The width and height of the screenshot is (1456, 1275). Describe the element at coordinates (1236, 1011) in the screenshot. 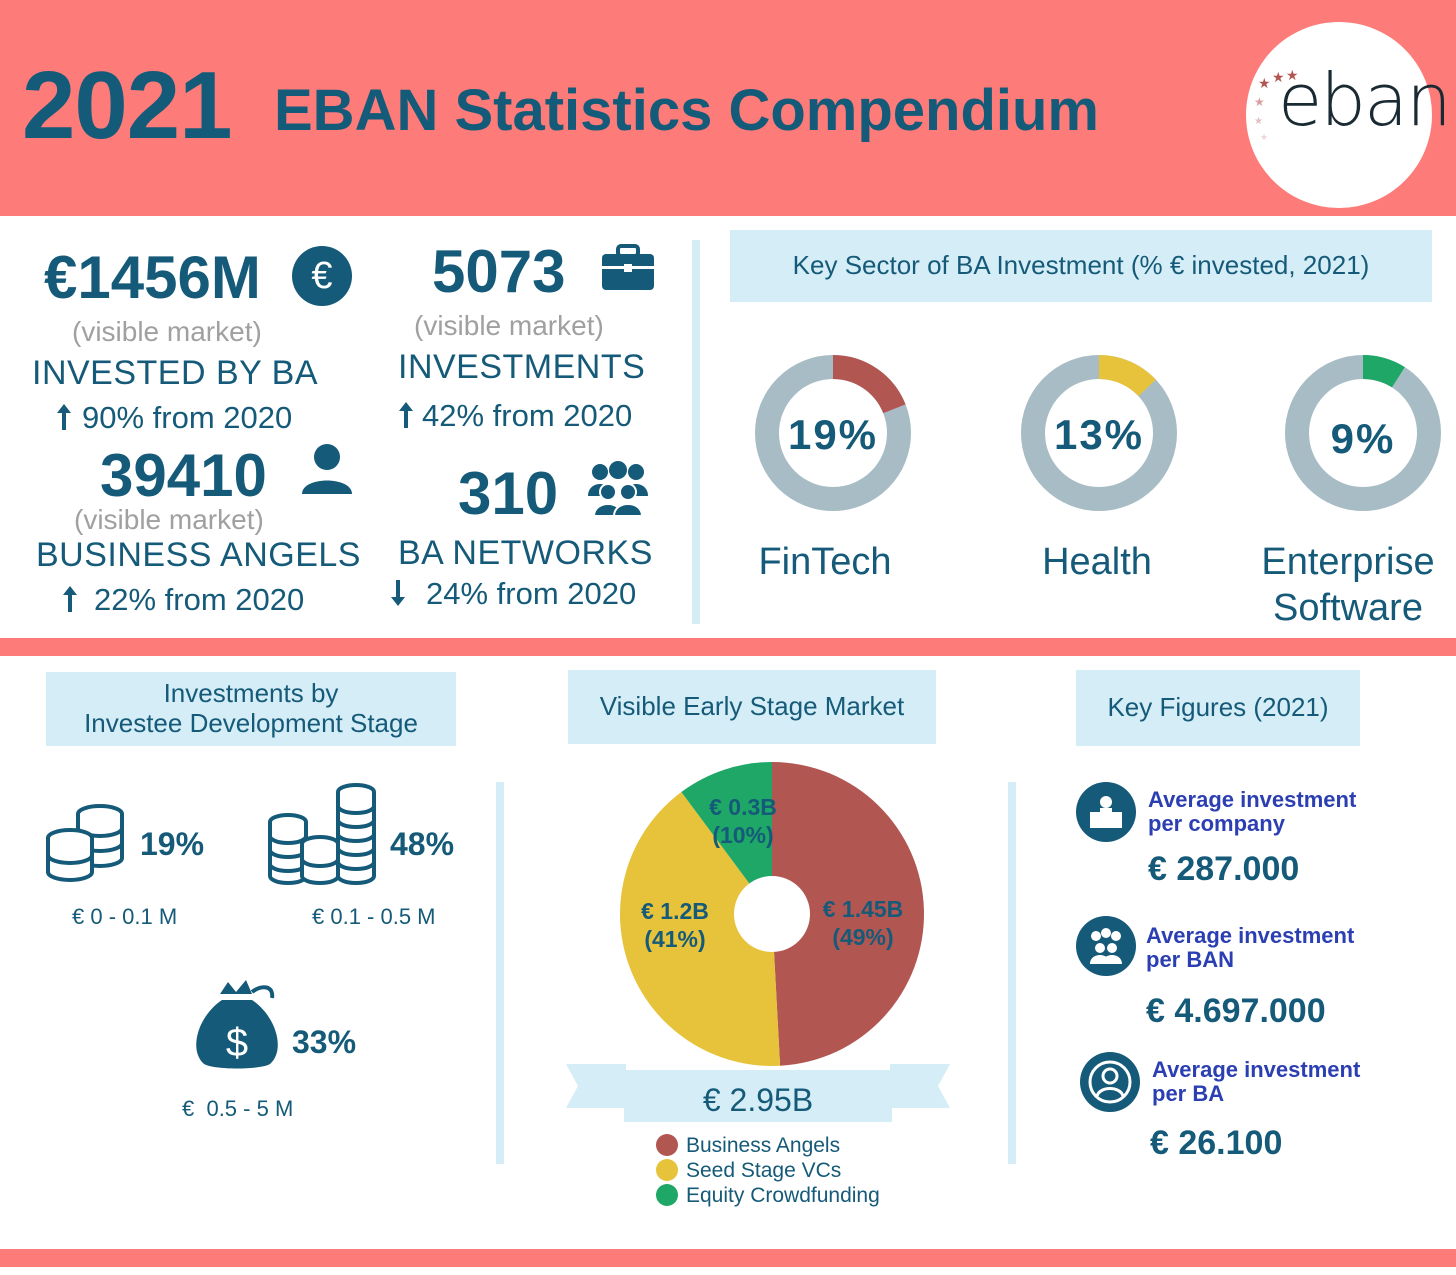

I see `kf-ban-value: € 4.697.000` at that location.